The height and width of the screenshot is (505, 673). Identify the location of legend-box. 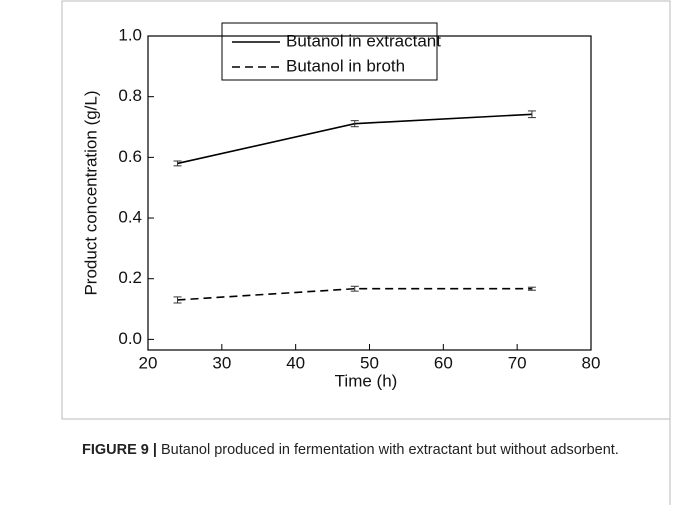
(329, 51).